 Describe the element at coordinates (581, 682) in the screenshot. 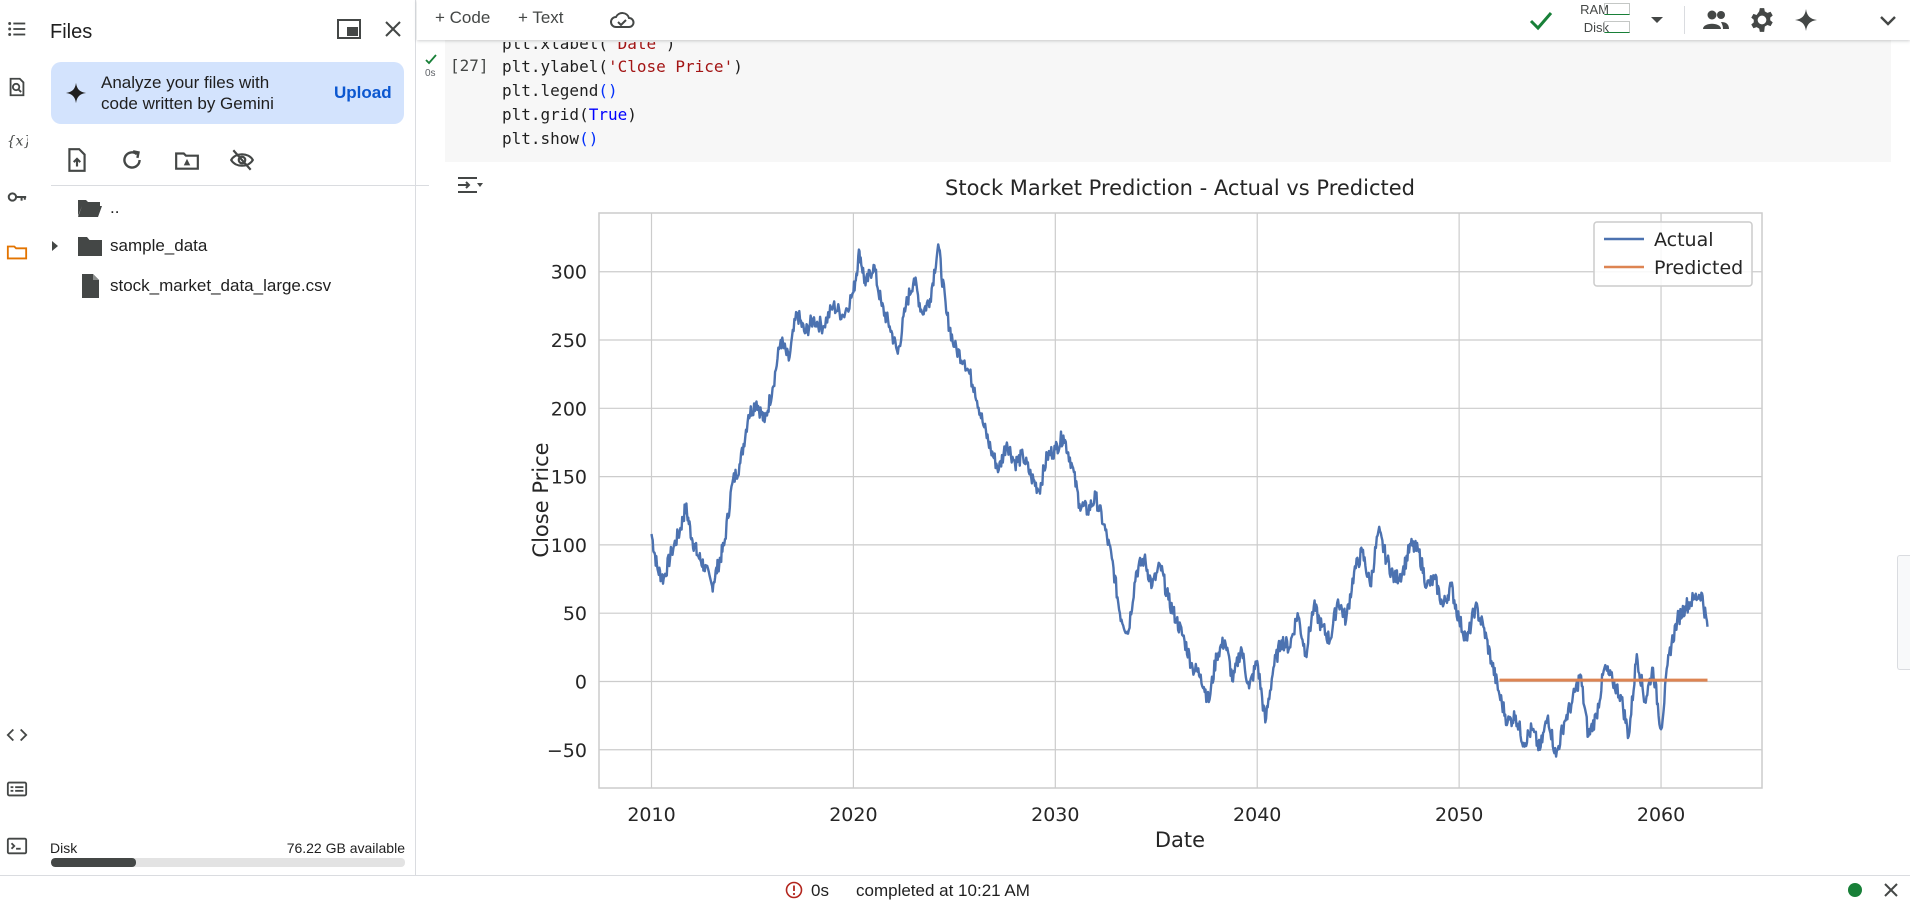

I see `y-tick-label: 0` at that location.